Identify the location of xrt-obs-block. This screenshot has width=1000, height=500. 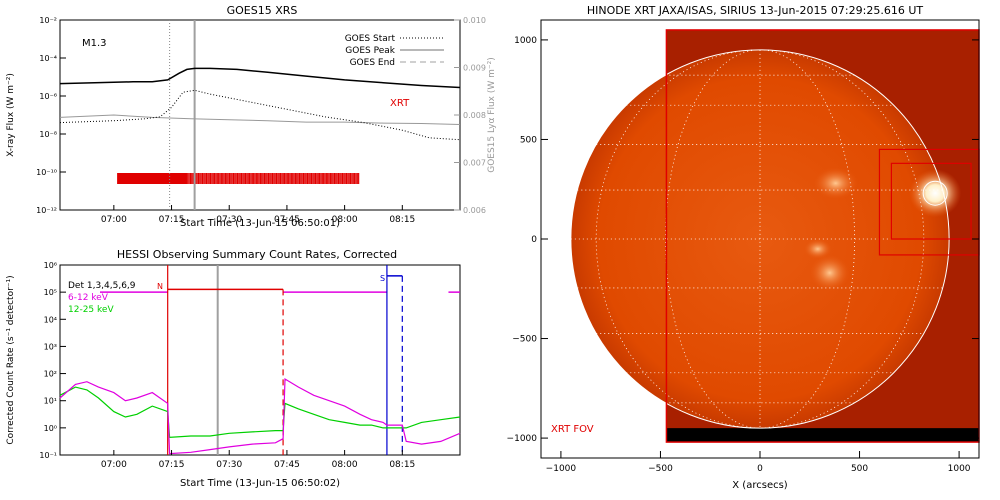
(152, 178).